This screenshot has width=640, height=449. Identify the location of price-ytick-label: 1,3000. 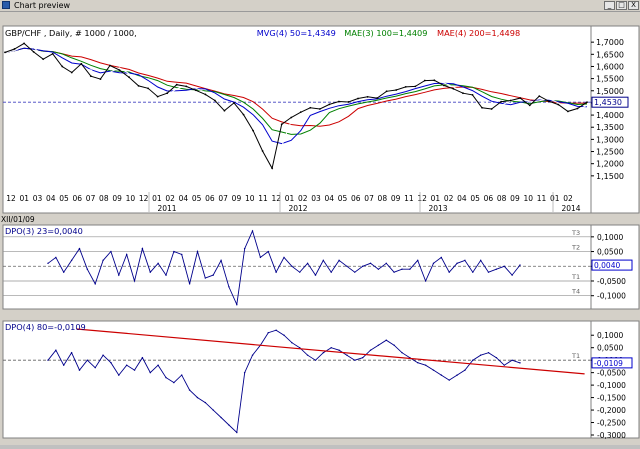
(610, 139).